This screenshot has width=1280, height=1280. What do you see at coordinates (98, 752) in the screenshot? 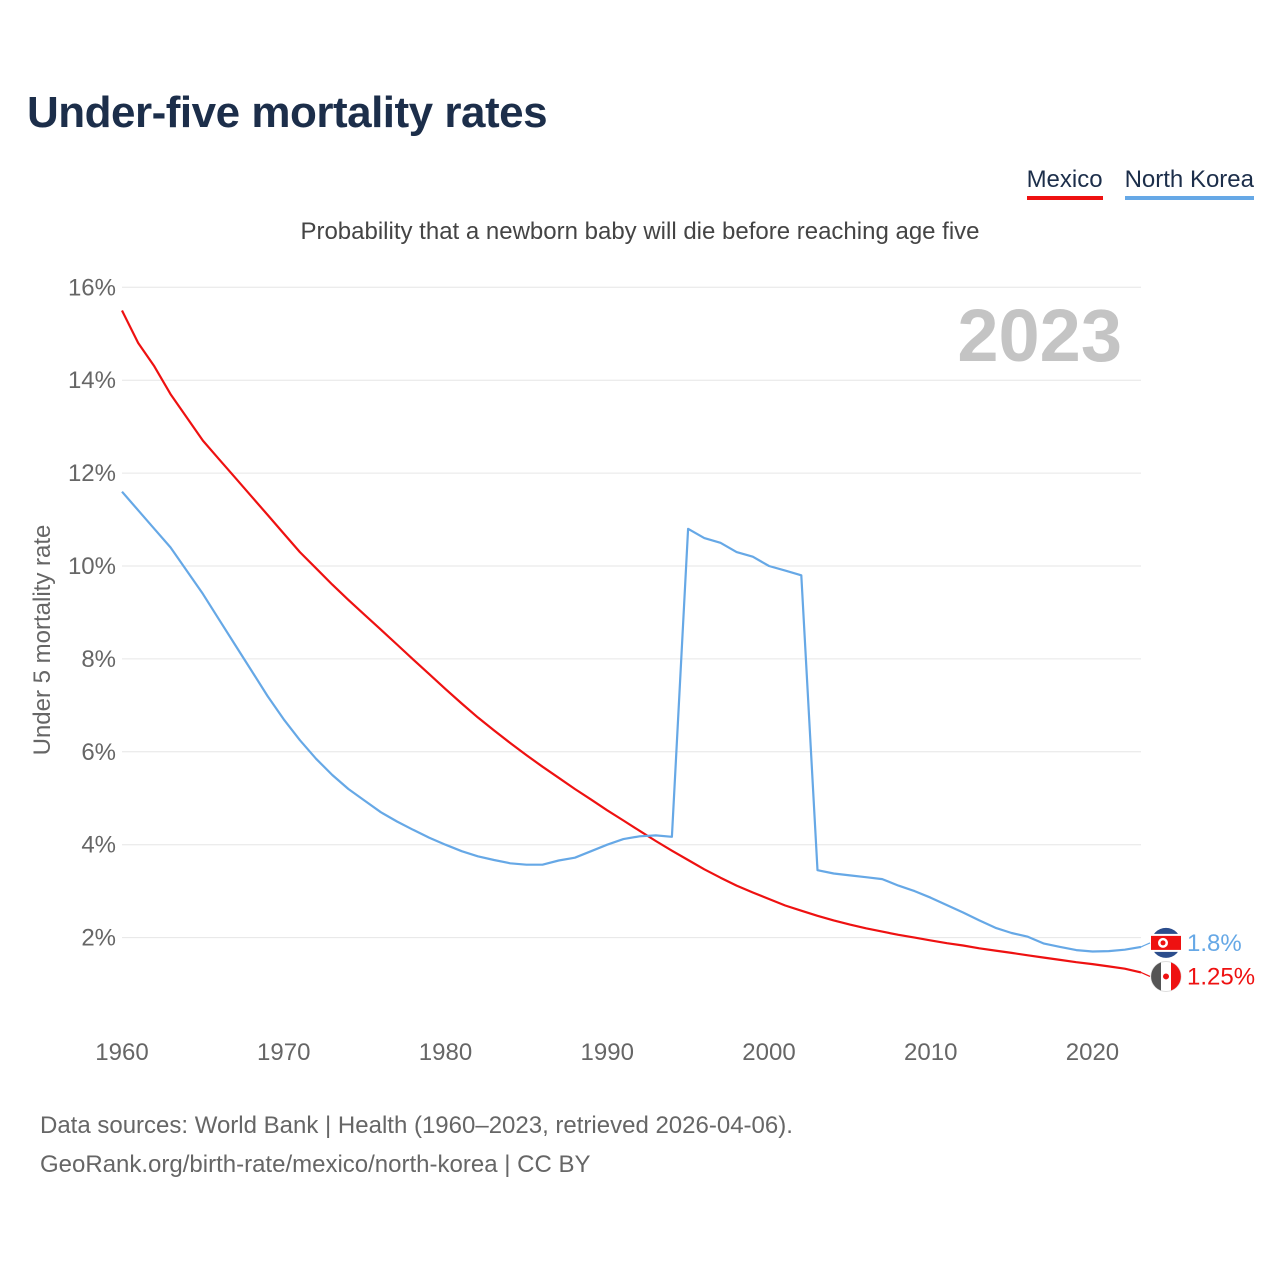
I see `y-tick-label: 6%` at bounding box center [98, 752].